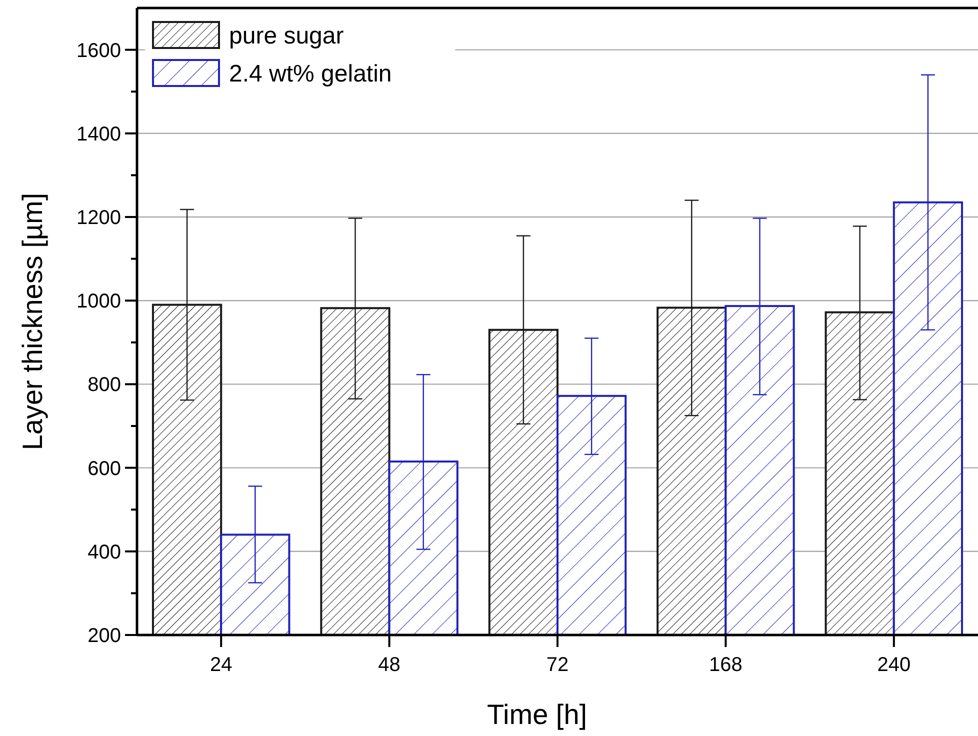 The image size is (978, 736). Describe the element at coordinates (557, 665) in the screenshot. I see `x-tick-label: 72` at that location.